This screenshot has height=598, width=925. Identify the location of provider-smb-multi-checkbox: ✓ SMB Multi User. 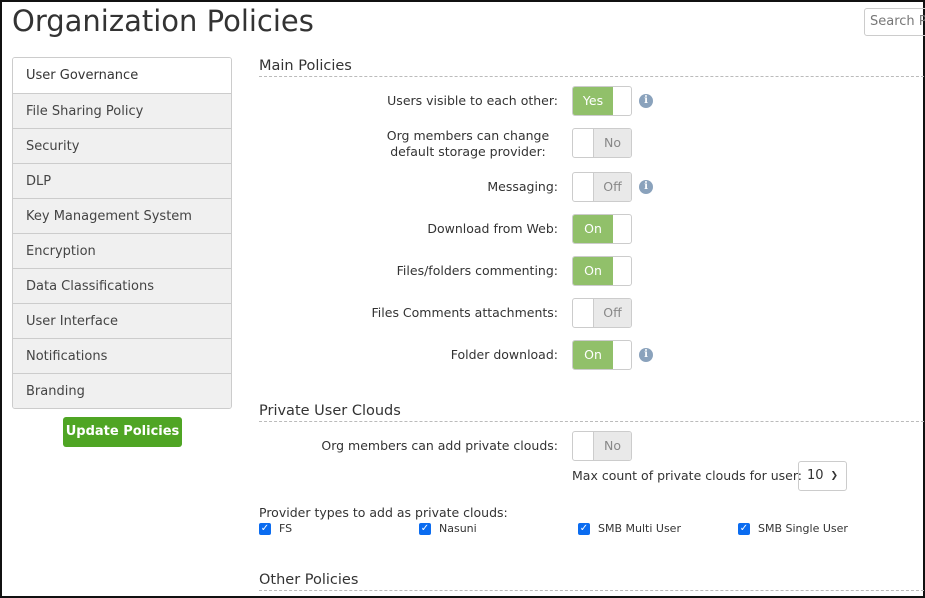
(629, 528).